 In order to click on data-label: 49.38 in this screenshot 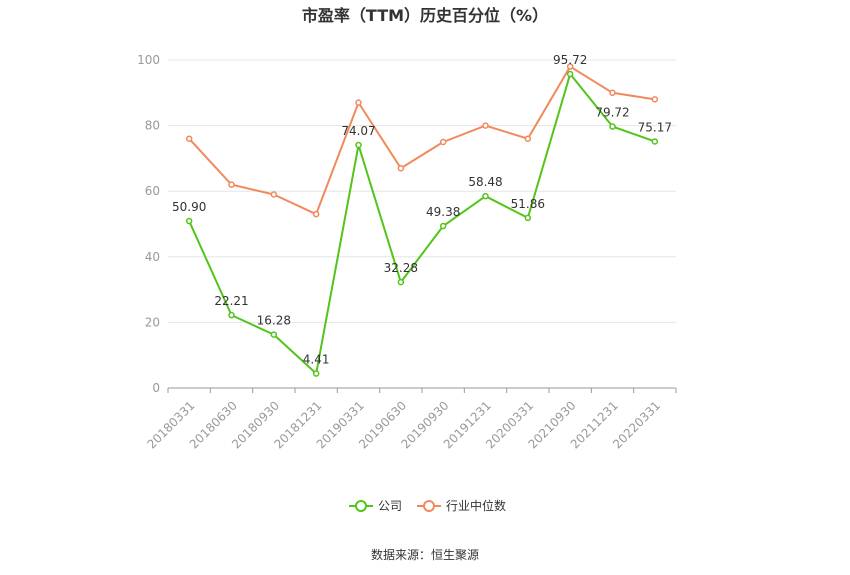, I will do `click(443, 212)`.